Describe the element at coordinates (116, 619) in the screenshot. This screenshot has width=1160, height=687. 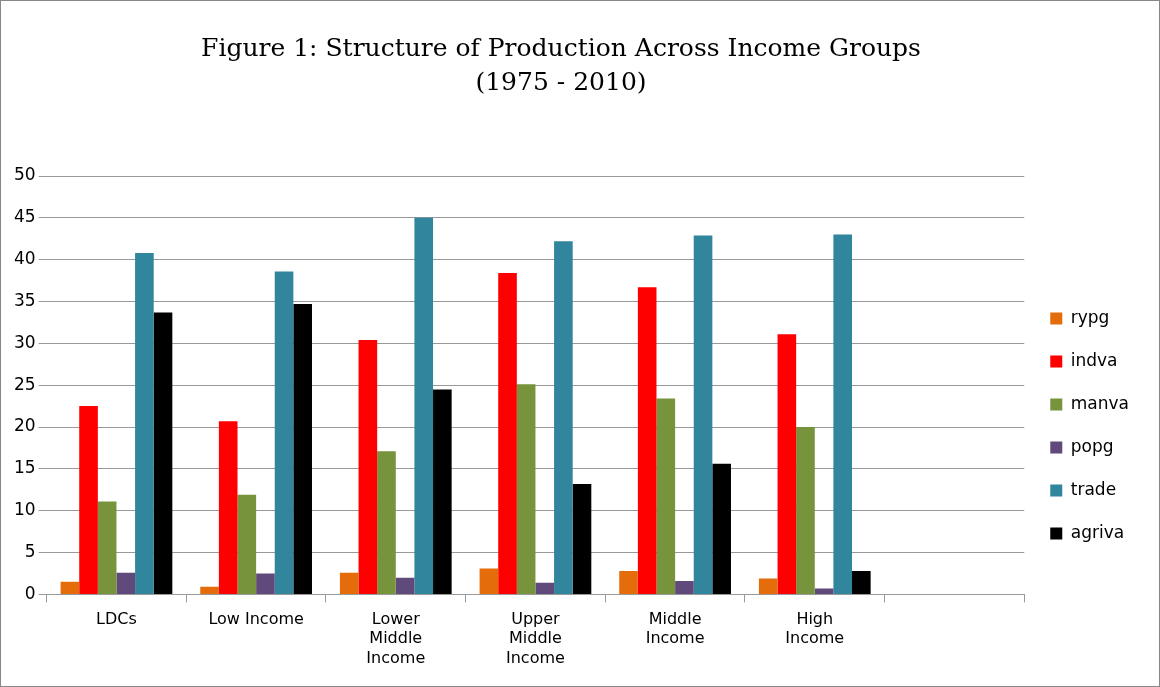
I see `x-tick-label: LDCs` at that location.